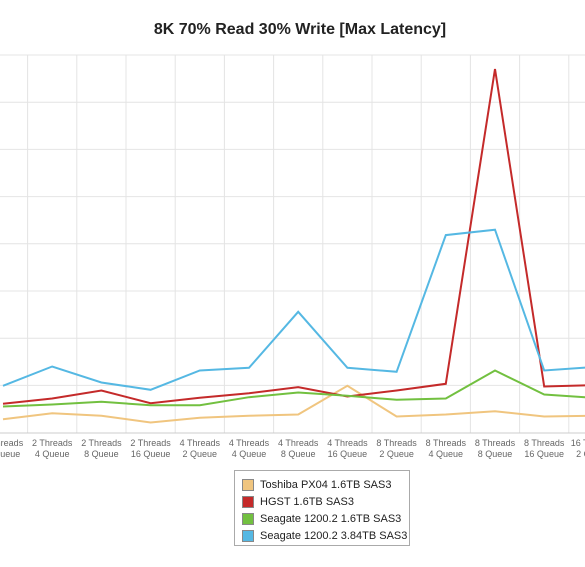 This screenshot has width=585, height=567. What do you see at coordinates (52, 448) in the screenshot?
I see `x-tick-label: 2 Threads 4 Queue` at bounding box center [52, 448].